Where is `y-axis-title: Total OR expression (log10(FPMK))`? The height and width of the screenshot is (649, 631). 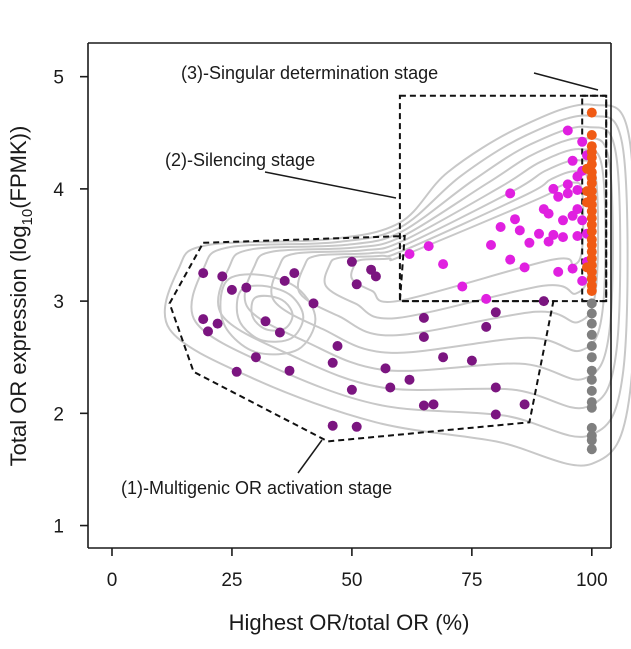
y-axis-title: Total OR expression (log10(FPMK)) is located at coordinates (21, 296).